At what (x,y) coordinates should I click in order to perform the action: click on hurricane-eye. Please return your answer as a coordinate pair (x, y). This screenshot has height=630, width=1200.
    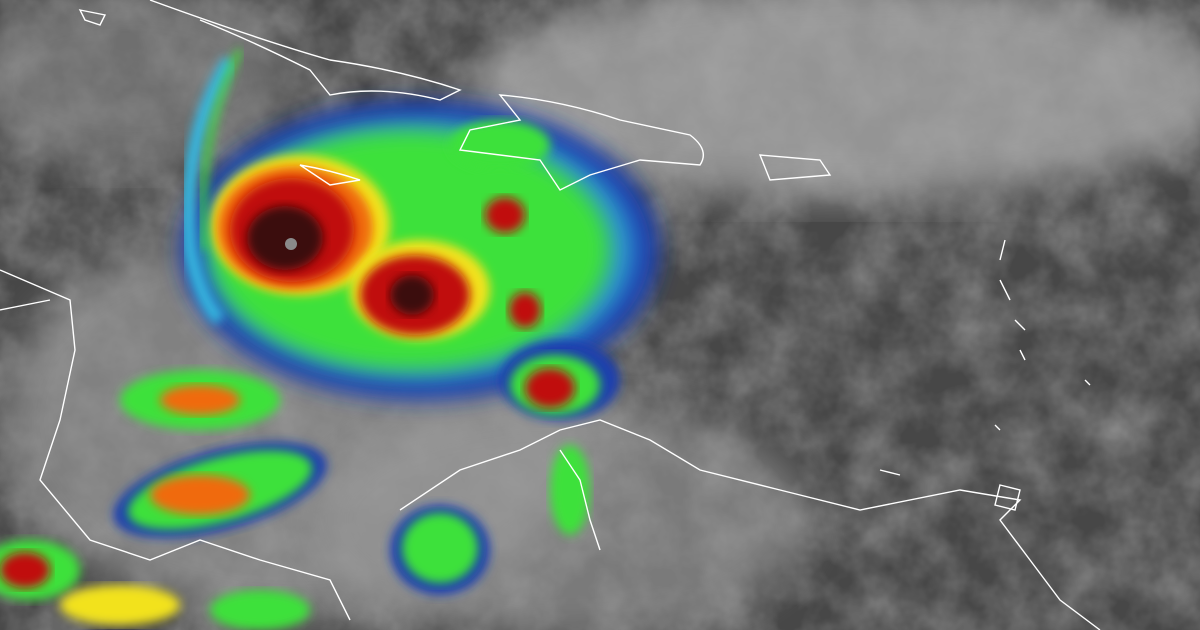
    Looking at the image, I should click on (291, 244).